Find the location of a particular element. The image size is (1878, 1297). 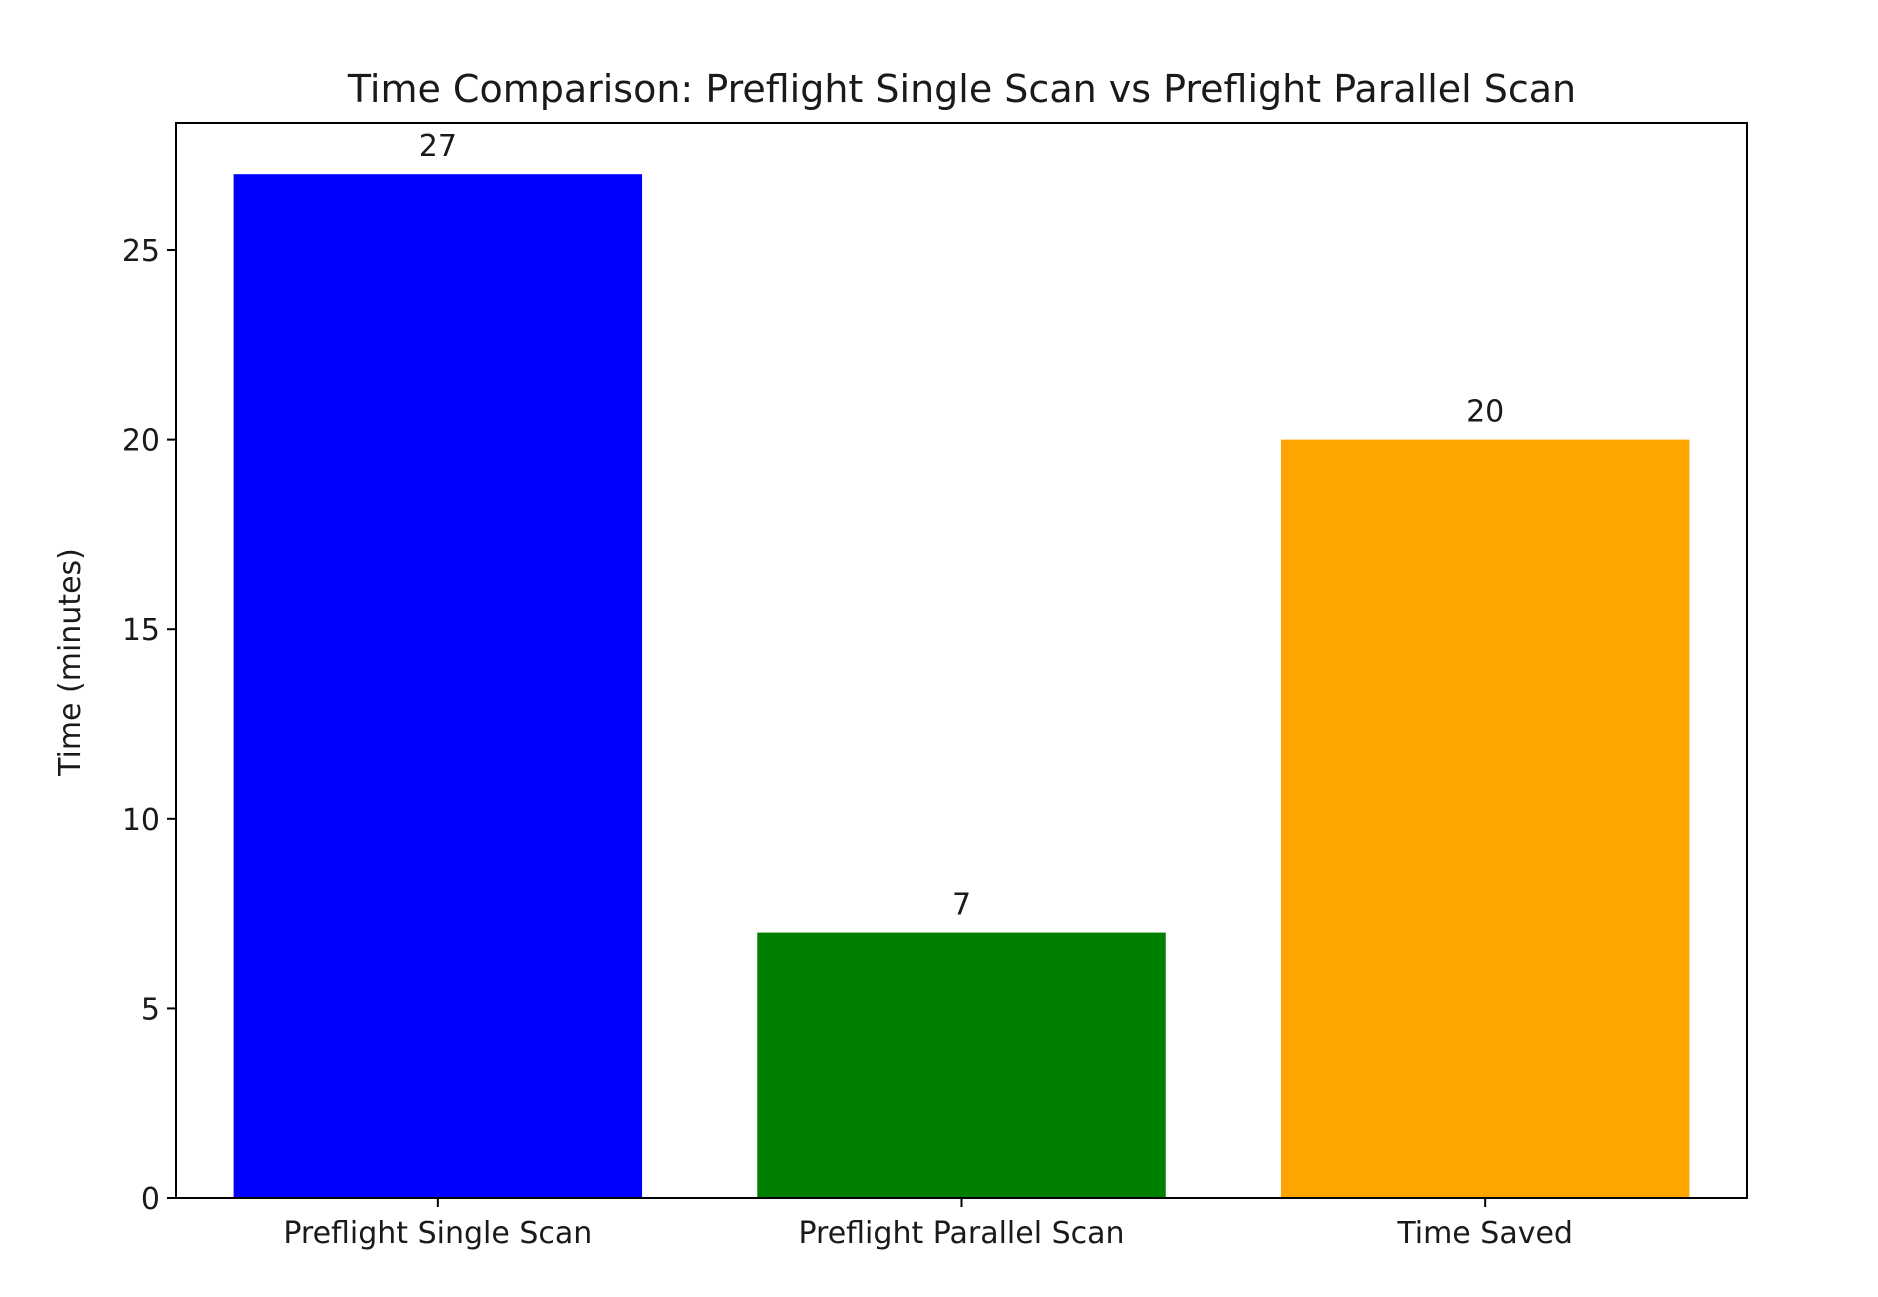

x-tick-label-1: Preflight Single Scan is located at coordinates (437, 1233).